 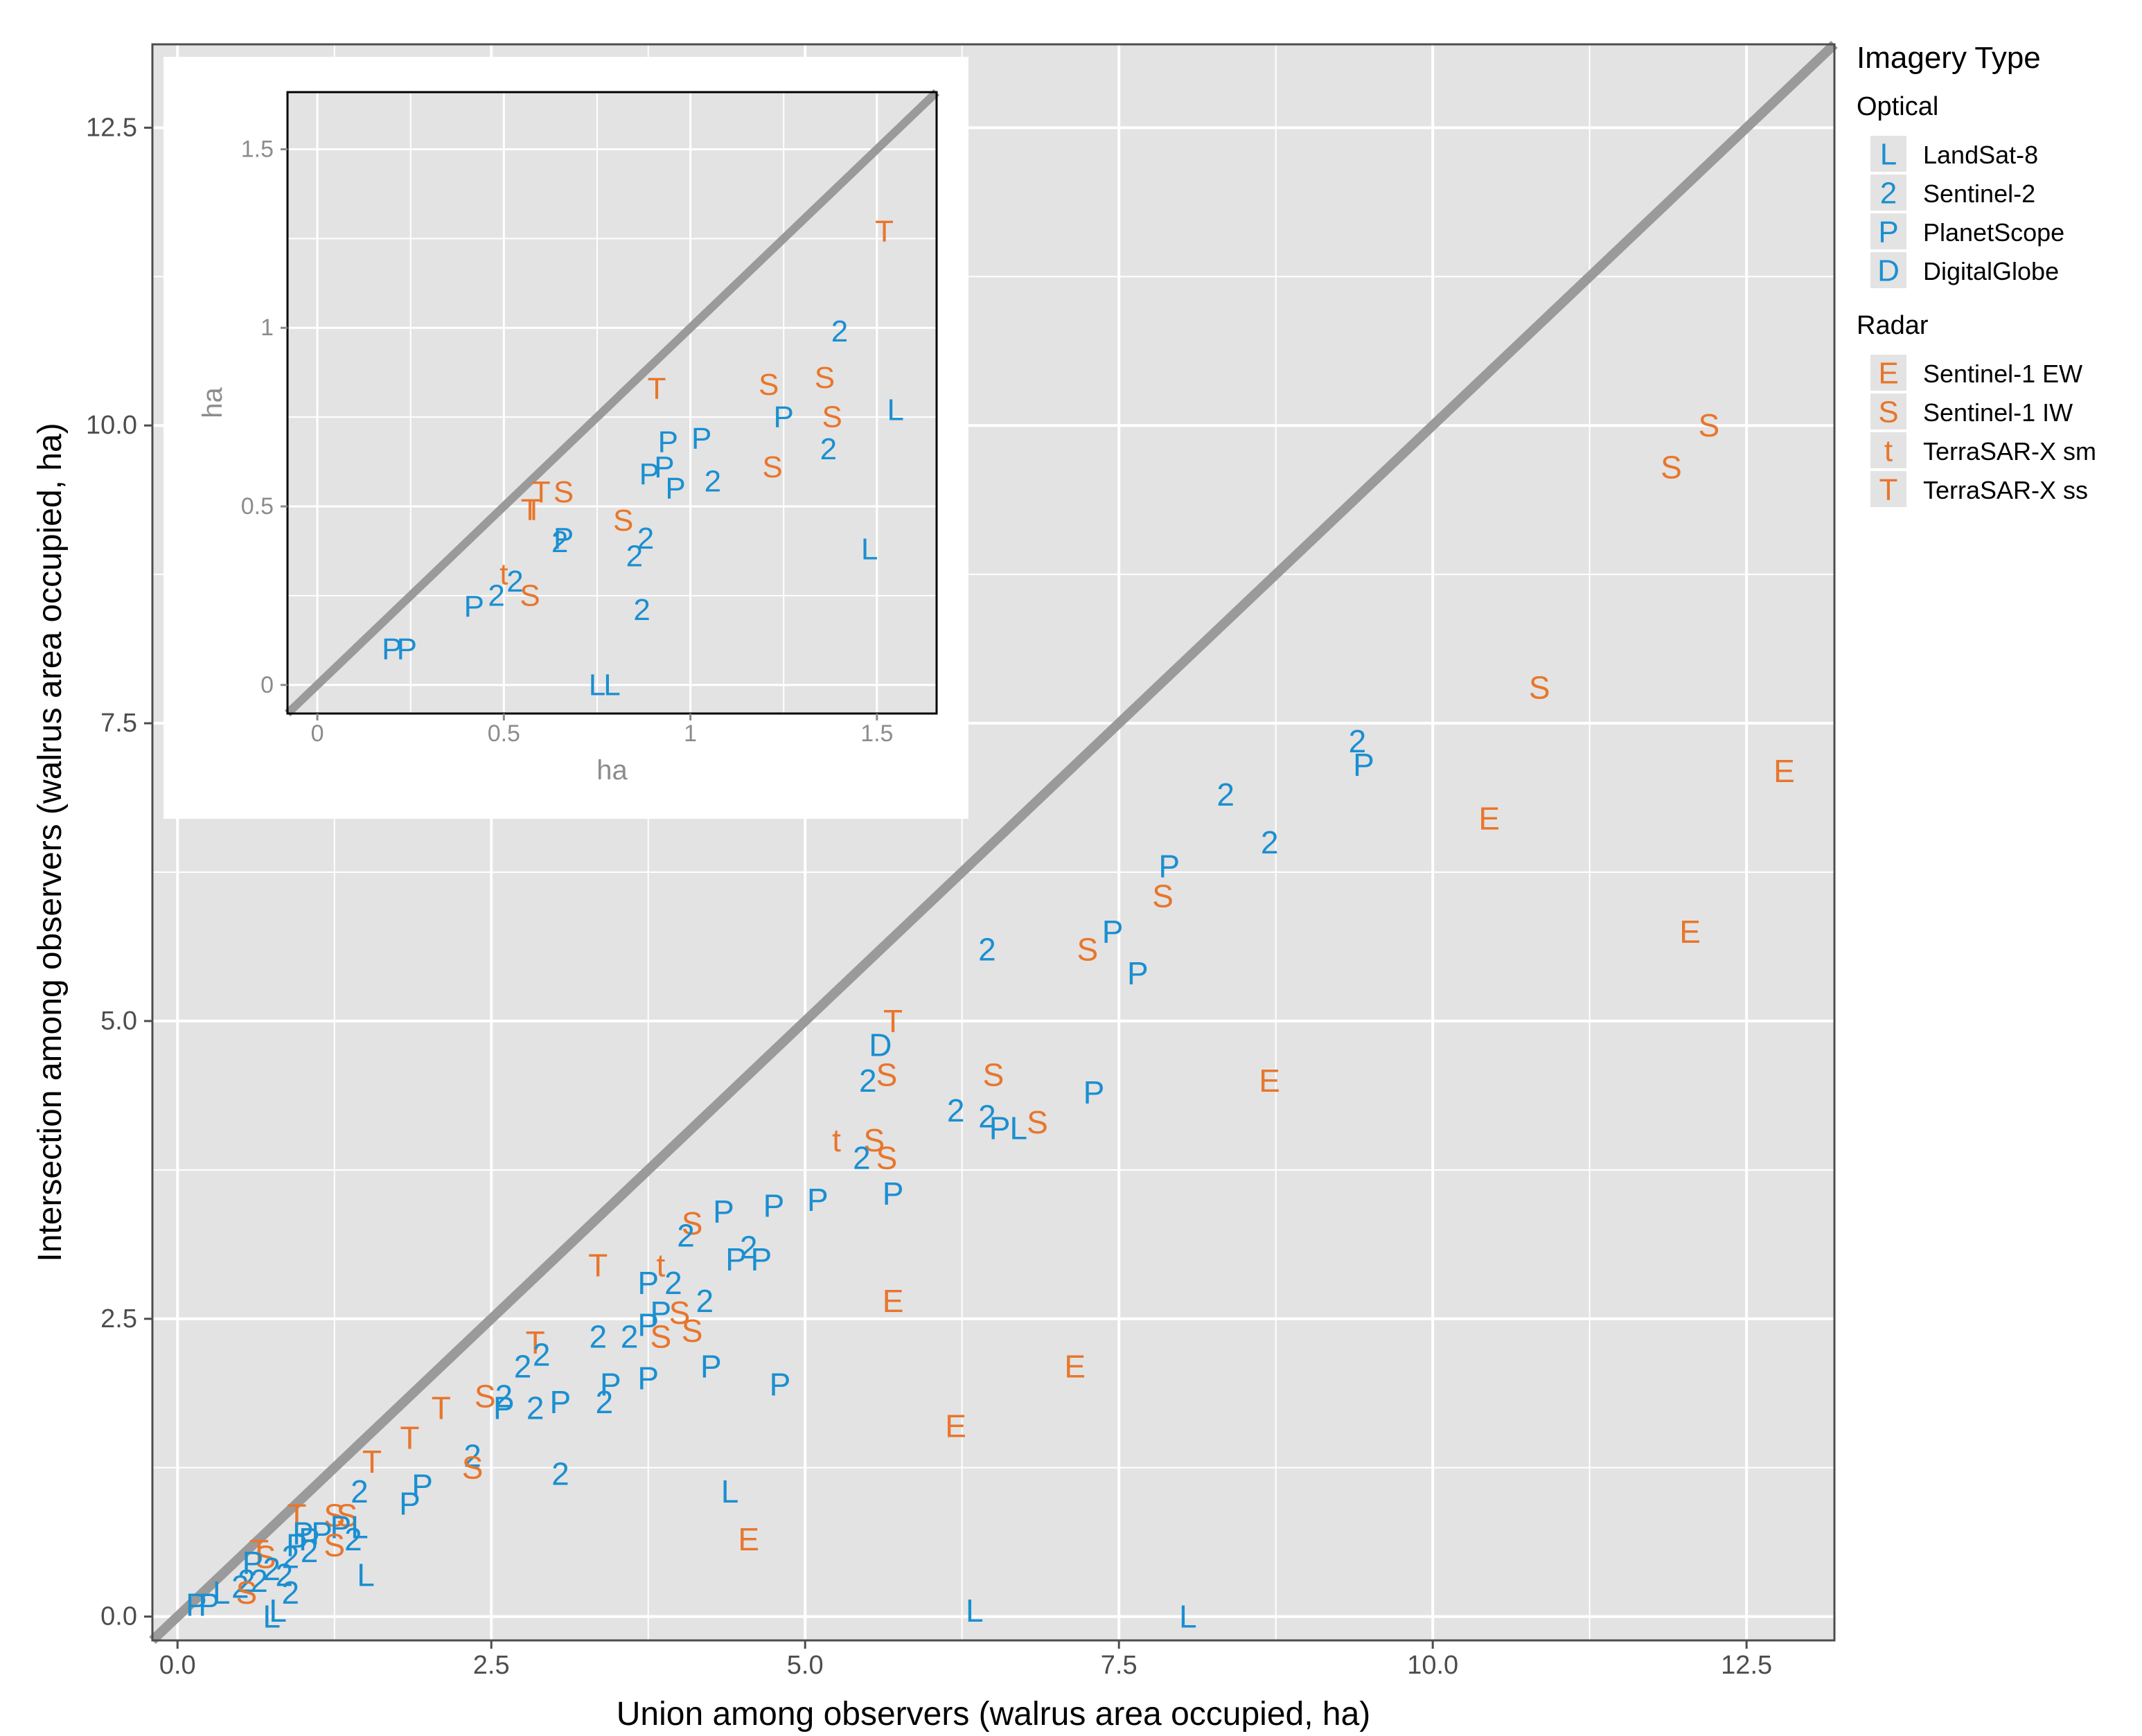 I want to click on x-tick-label: 12.5, so click(x=1746, y=1666).